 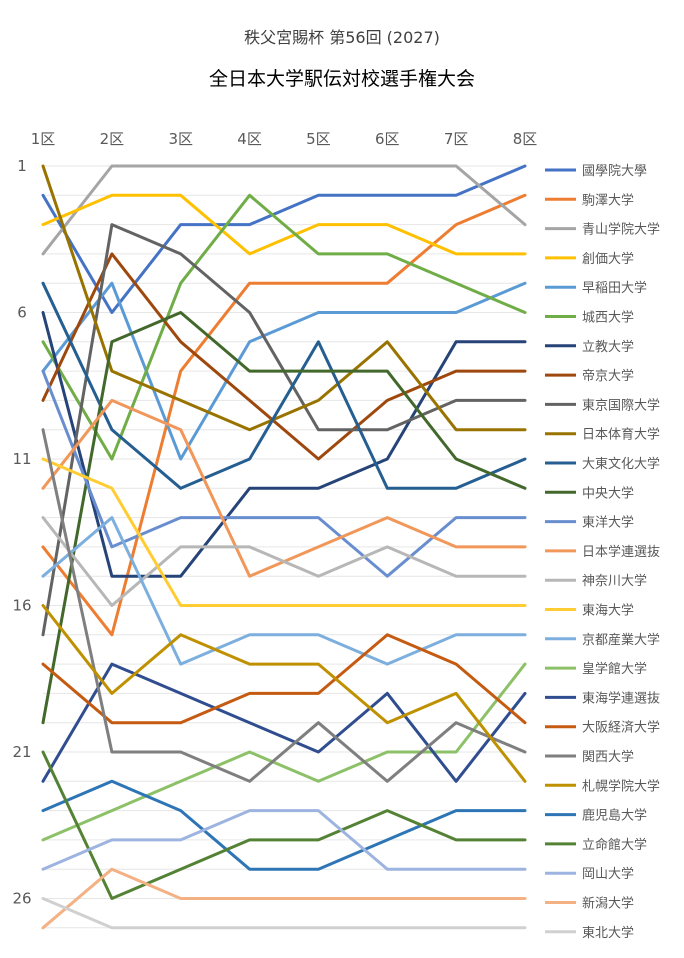 I want to click on legend-label: 帝京大学, so click(x=608, y=376).